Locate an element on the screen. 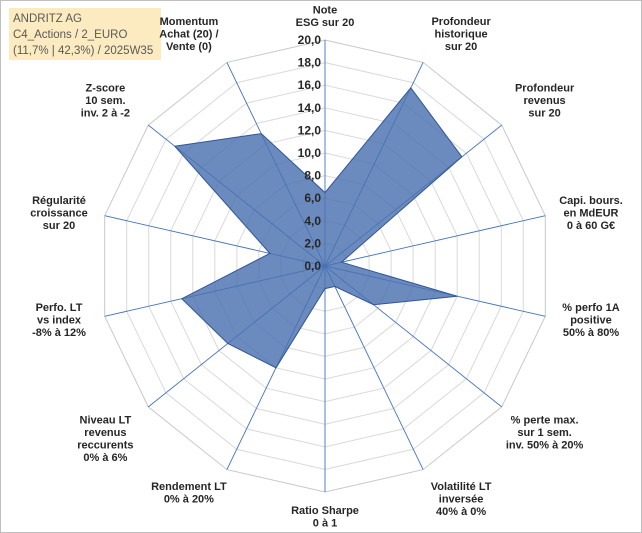 Image resolution: width=642 pixels, height=533 pixels. axis-label-line: Vente (0) is located at coordinates (189, 47).